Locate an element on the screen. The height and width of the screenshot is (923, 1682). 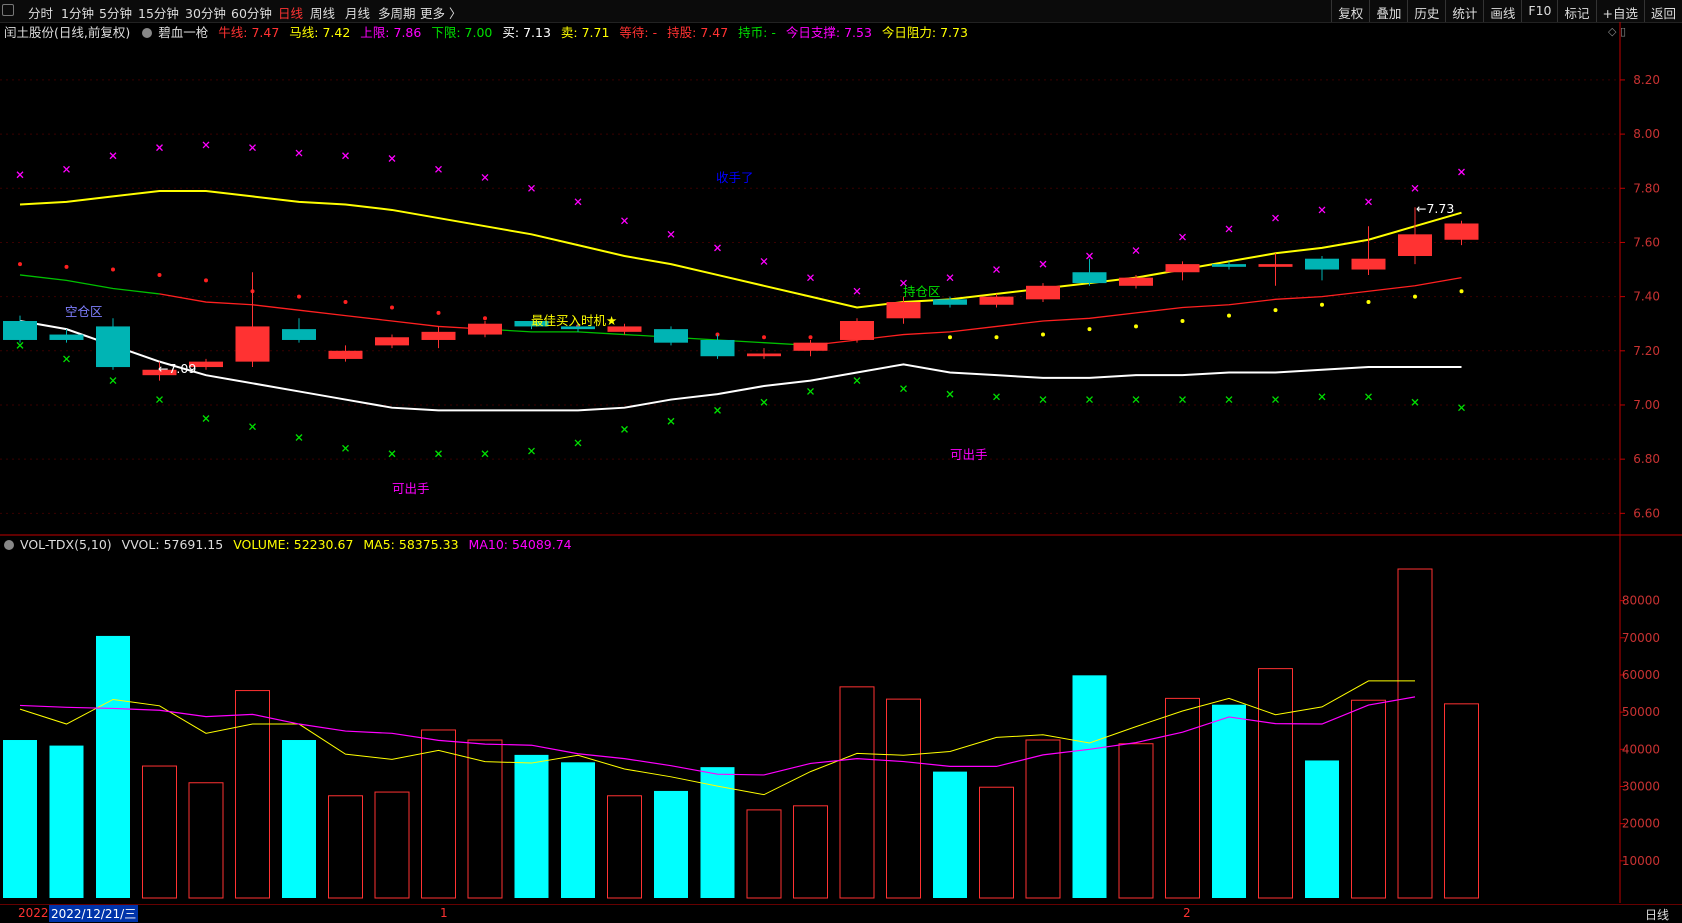
volume-value: VOLUME: 52230.67 is located at coordinates (293, 544).